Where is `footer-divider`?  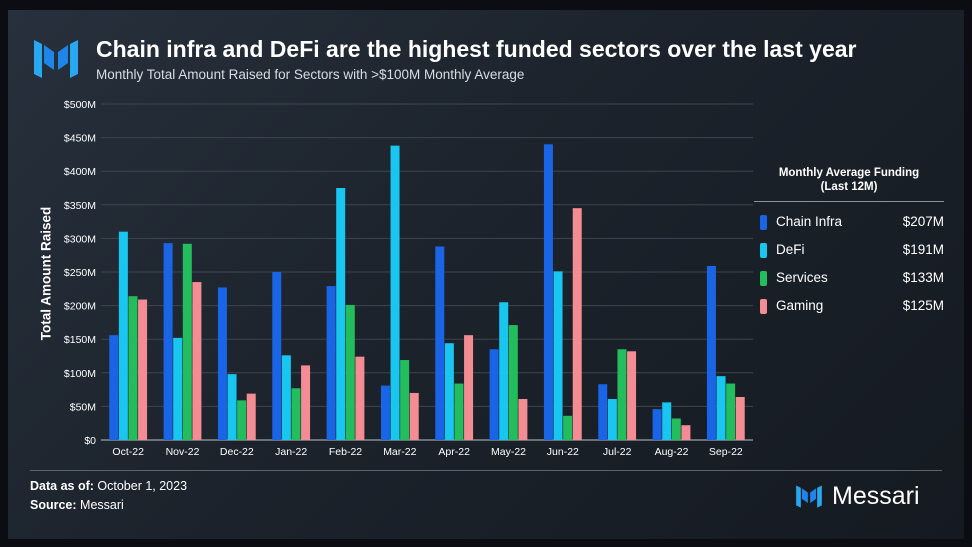 footer-divider is located at coordinates (486, 470).